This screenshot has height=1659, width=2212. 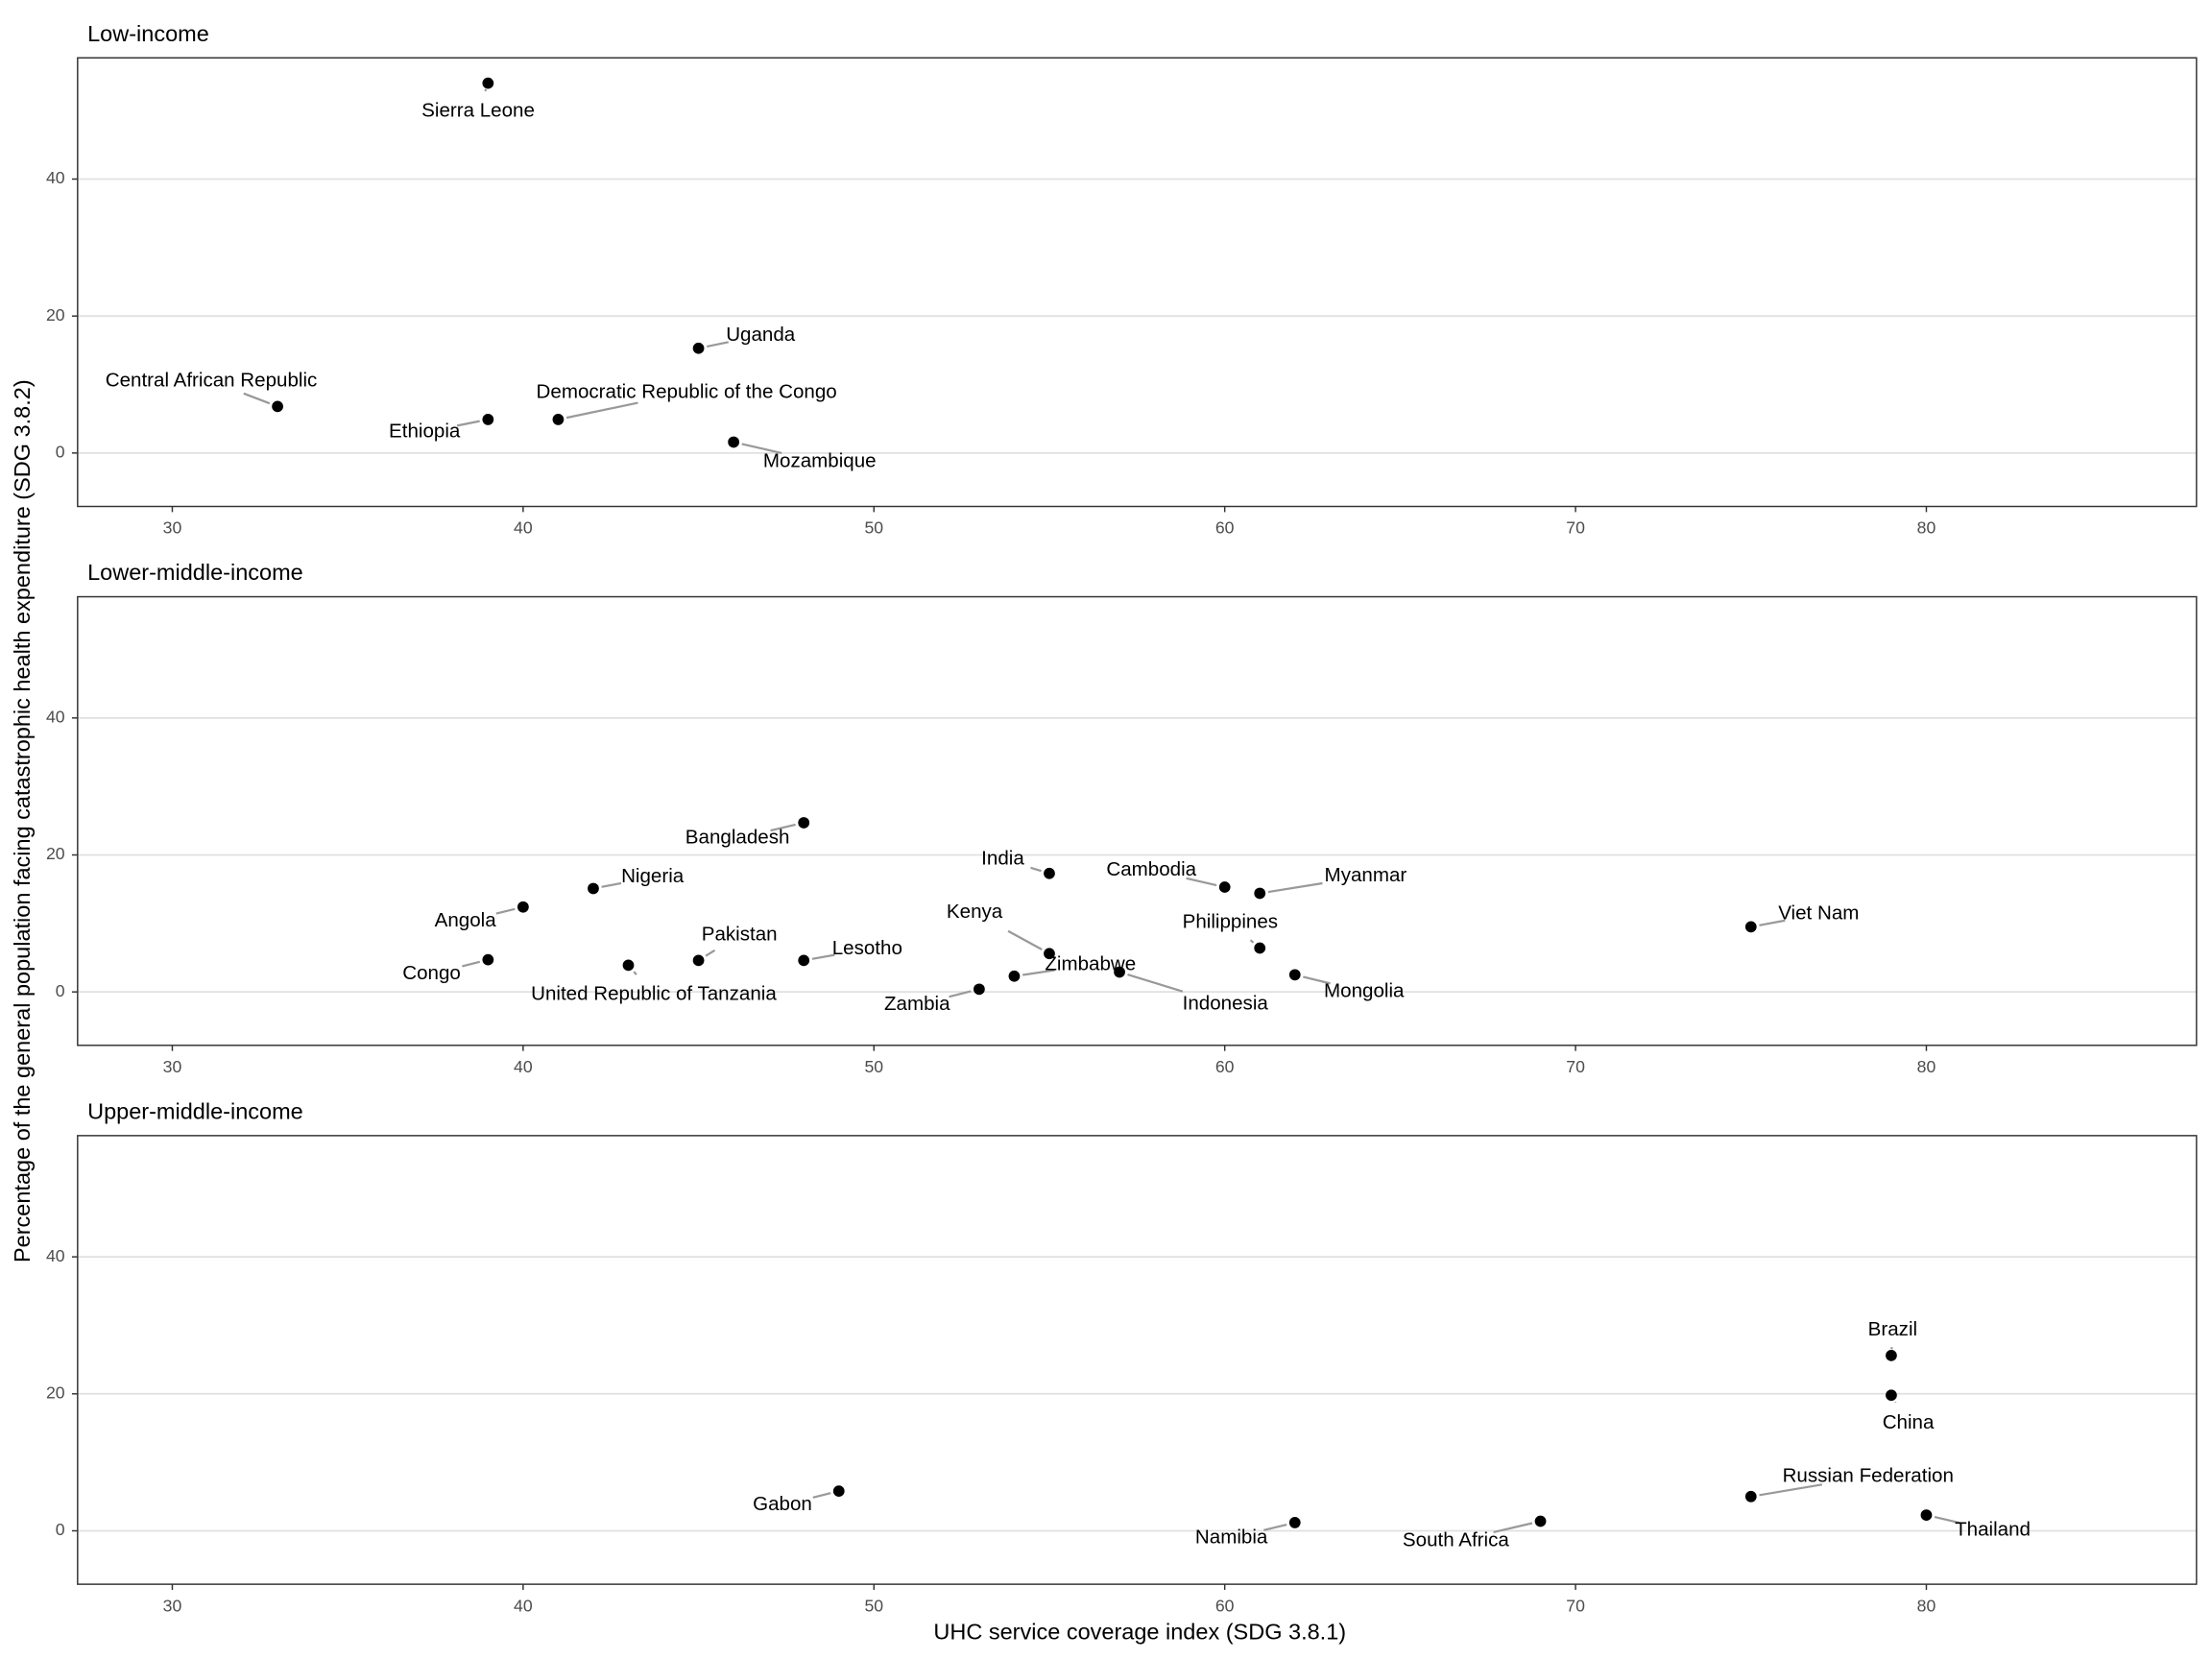 What do you see at coordinates (466, 920) in the screenshot?
I see `point-label: Angola` at bounding box center [466, 920].